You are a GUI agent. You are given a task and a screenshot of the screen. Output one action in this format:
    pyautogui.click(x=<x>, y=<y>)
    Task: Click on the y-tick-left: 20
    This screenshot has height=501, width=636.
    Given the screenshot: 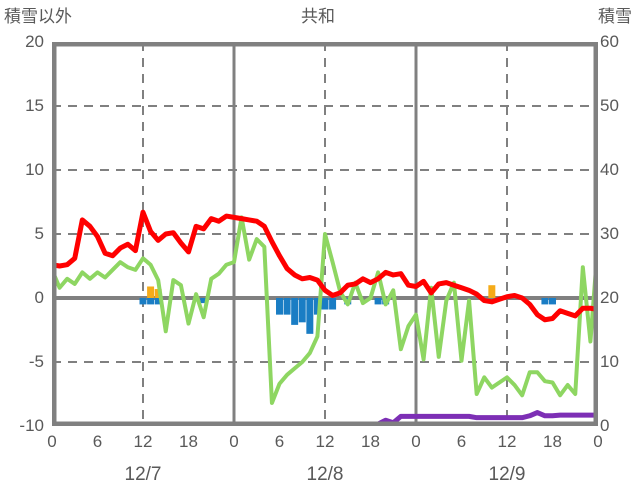 What is the action you would take?
    pyautogui.click(x=34, y=41)
    